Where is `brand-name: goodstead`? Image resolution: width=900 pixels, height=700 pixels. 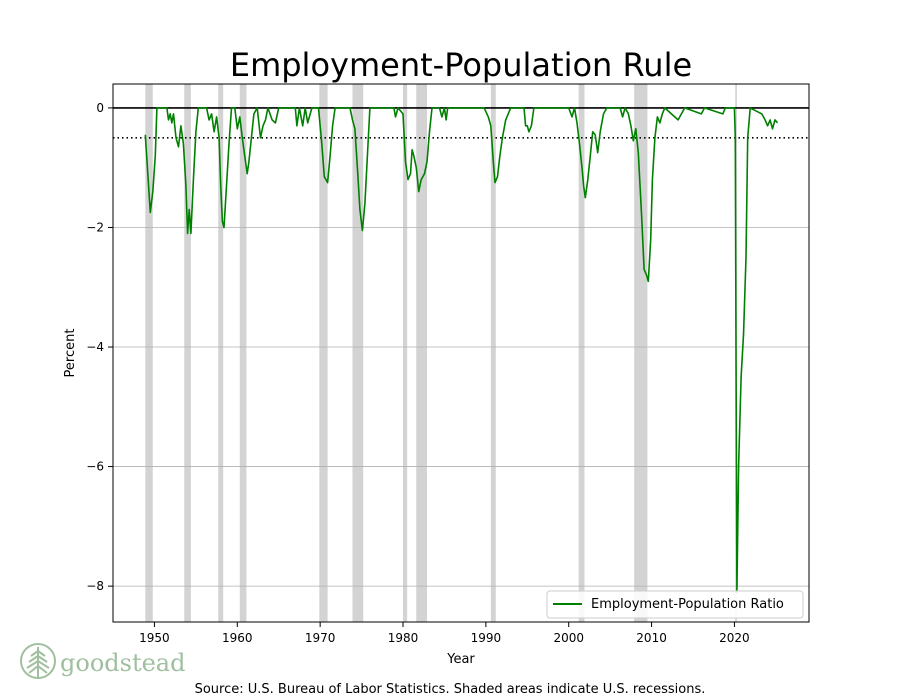 brand-name: goodstead is located at coordinates (122, 663).